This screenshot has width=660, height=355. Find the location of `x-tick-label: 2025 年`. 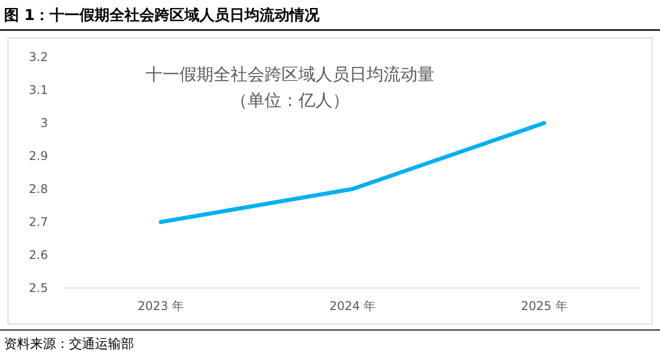

x-tick-label: 2025 年 is located at coordinates (544, 306).